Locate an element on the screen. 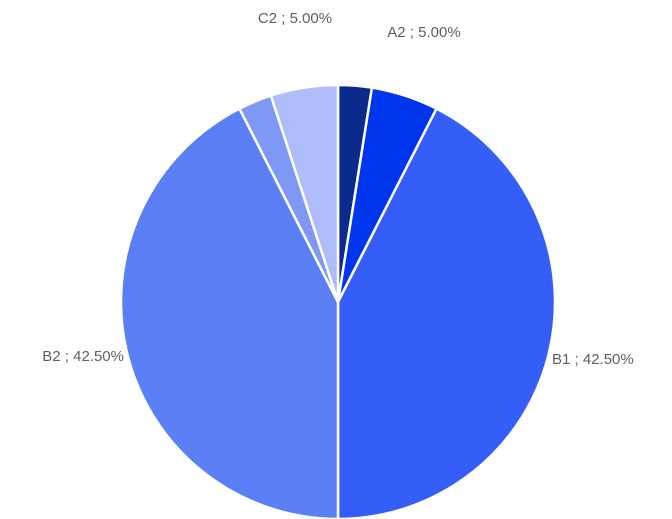  slice-label-c2: C2 ; 5.00% is located at coordinates (295, 18).